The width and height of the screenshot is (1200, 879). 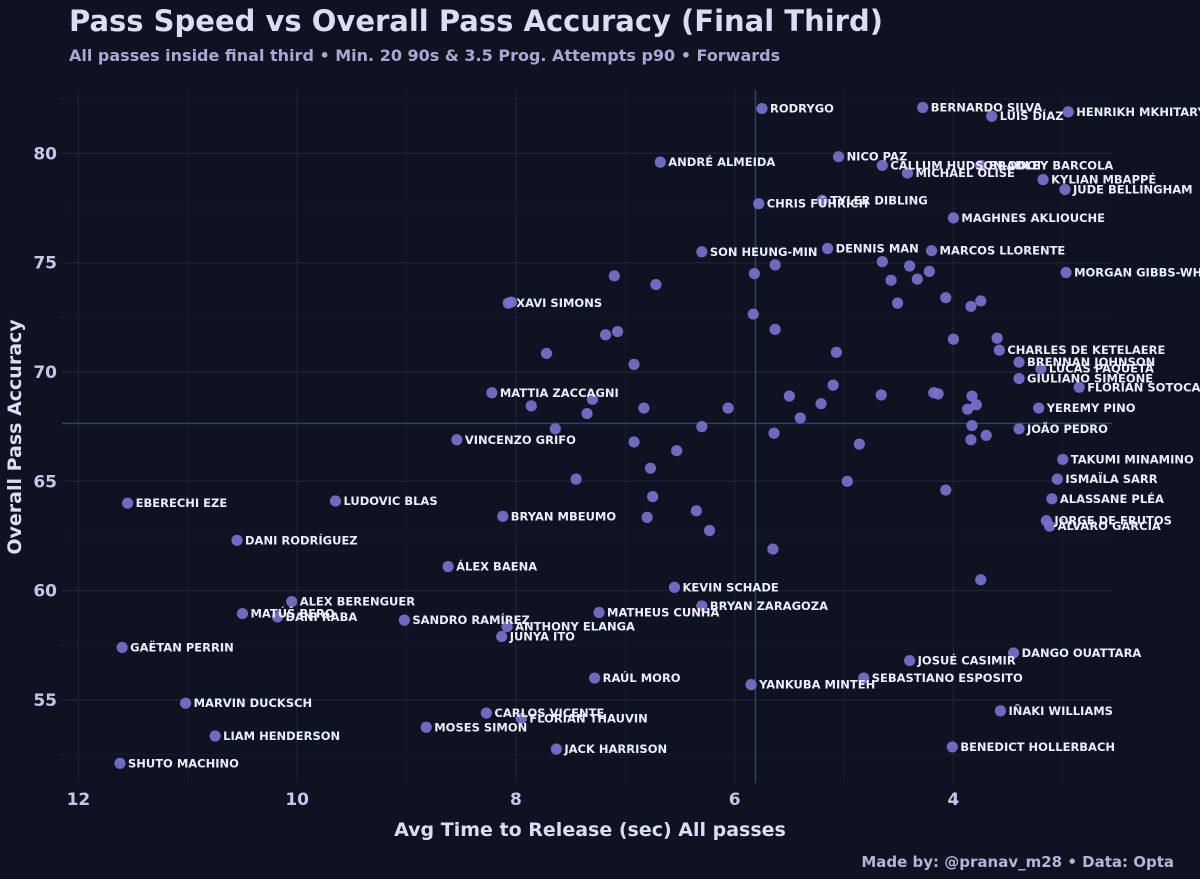 I want to click on point-label: YANKUBA MINTEH, so click(x=816, y=685).